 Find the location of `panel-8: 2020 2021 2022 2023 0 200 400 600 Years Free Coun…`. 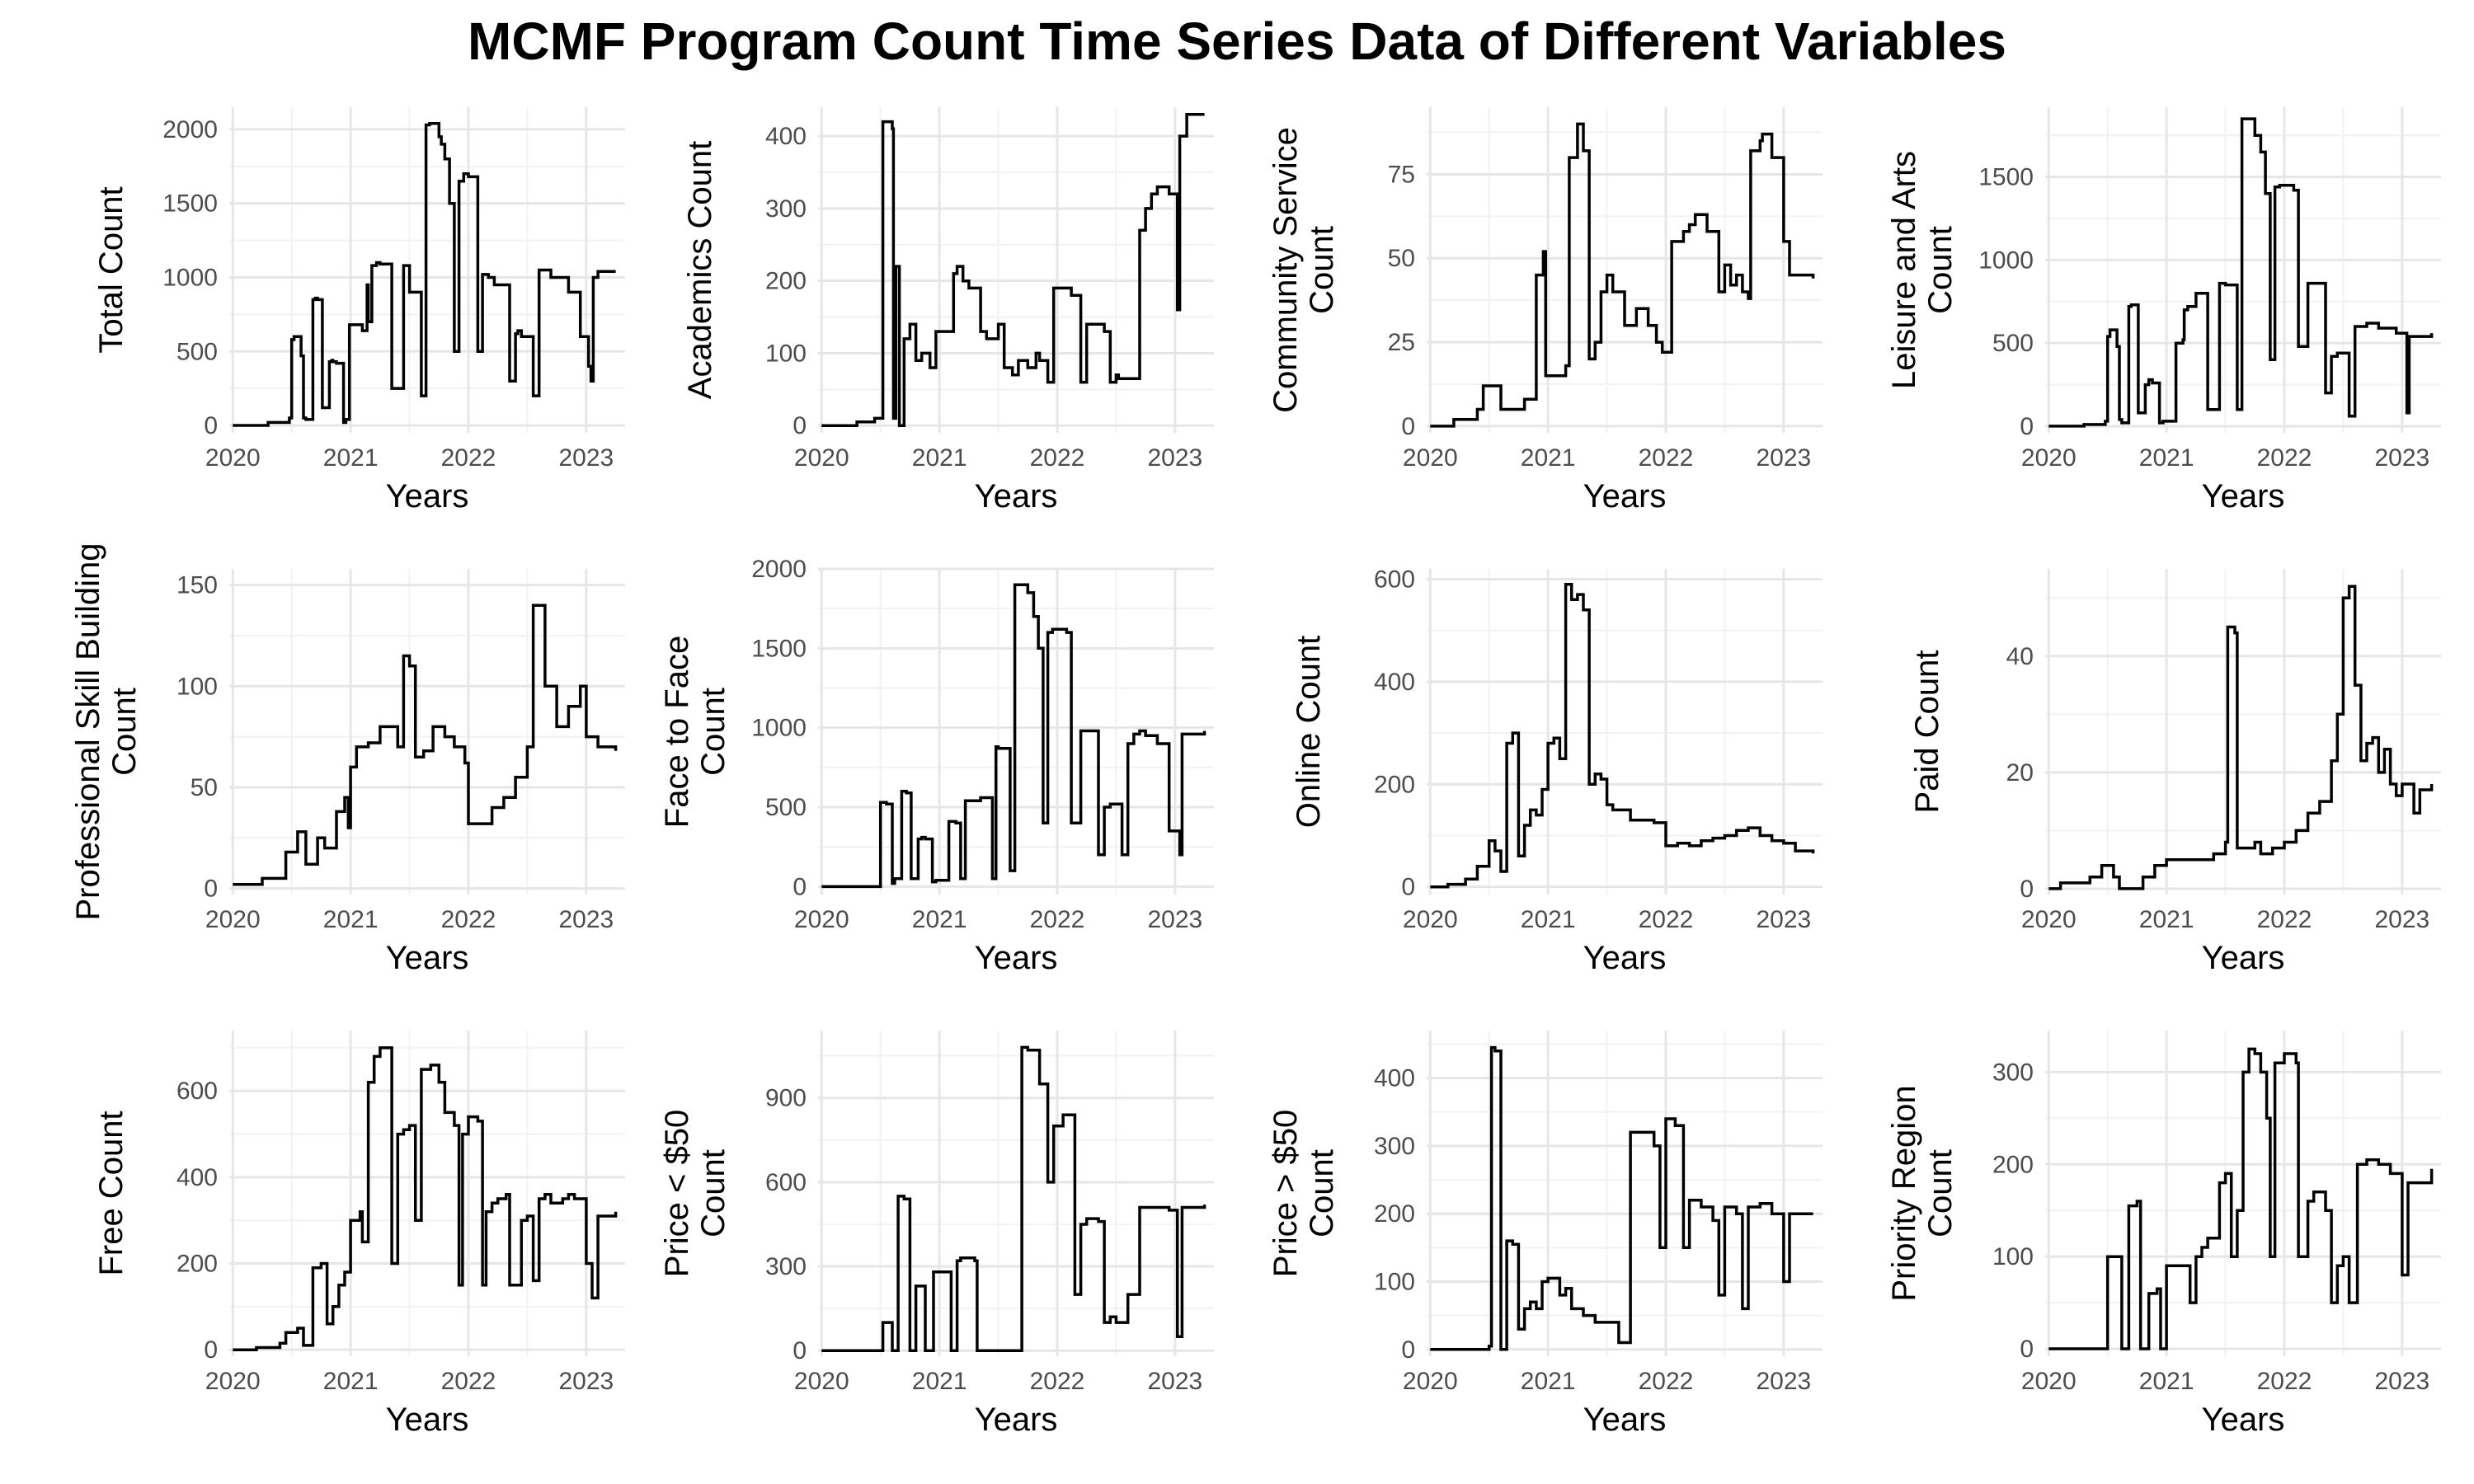

panel-8: 2020 2021 2022 2023 0 200 400 600 Years Free Coun… is located at coordinates (359, 1234).